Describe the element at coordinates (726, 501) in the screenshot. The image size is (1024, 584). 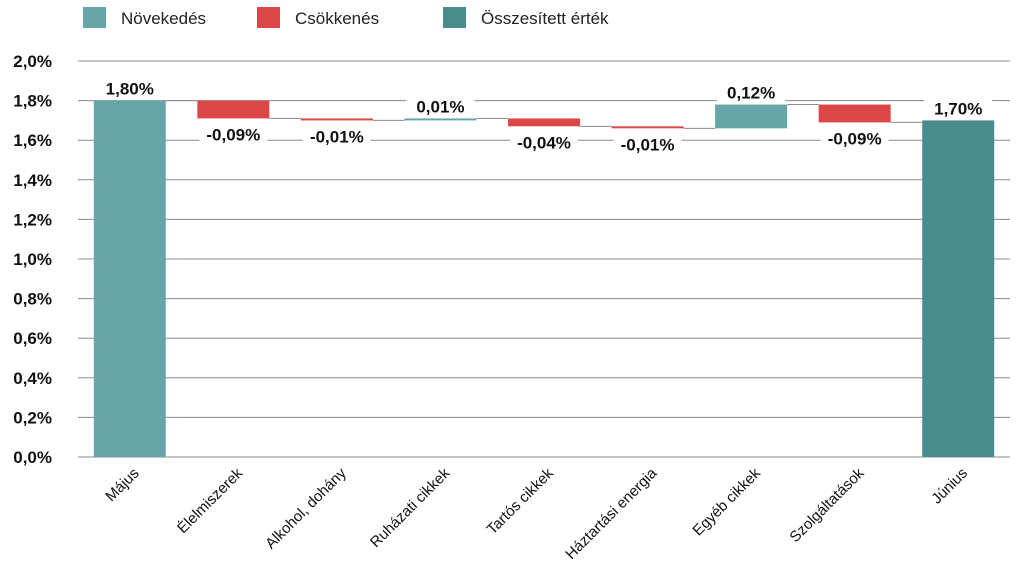
I see `category-label-6: Egyéb cikkek` at that location.